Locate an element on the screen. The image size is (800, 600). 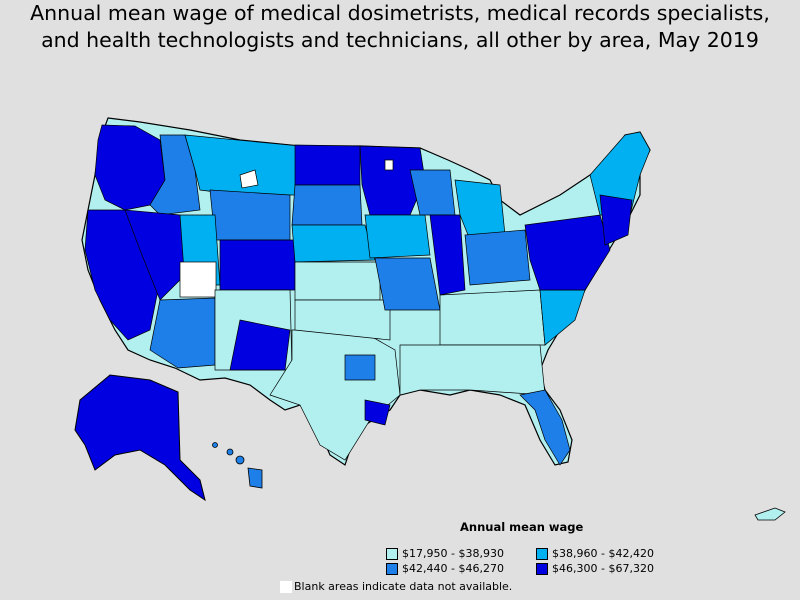
albuquerque-region is located at coordinates (260, 345).